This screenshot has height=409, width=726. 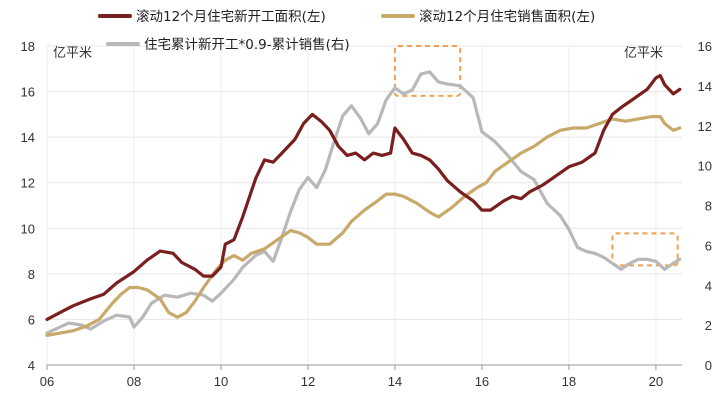 What do you see at coordinates (72, 53) in the screenshot?
I see `left-unit-label: 亿平米` at bounding box center [72, 53].